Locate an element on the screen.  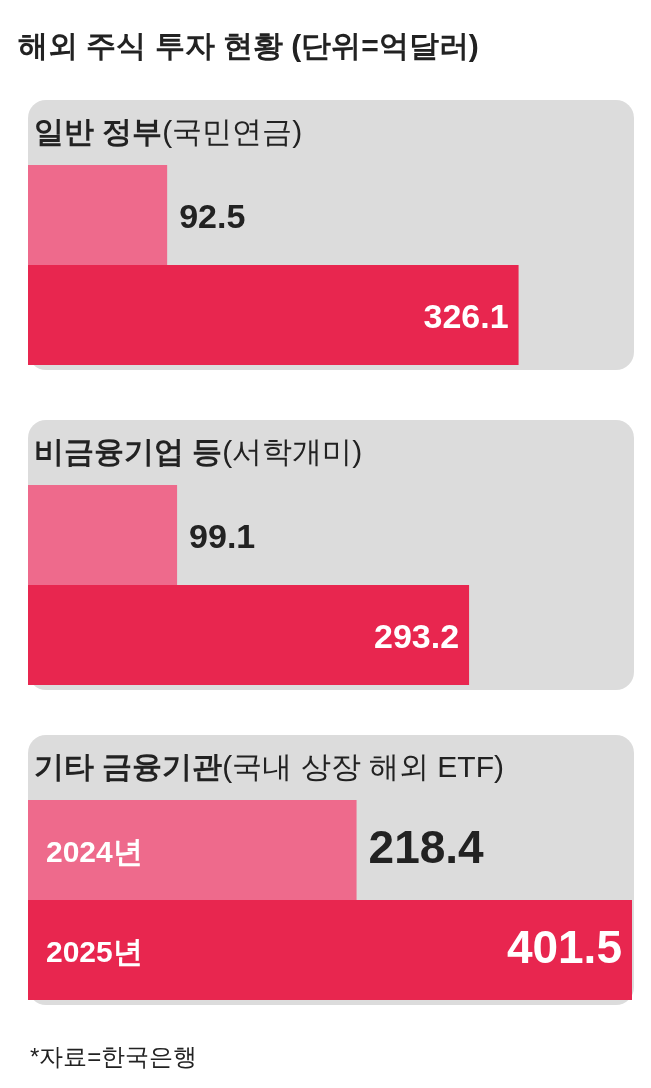
text: 일반 정부(국민연금) is located at coordinates (168, 131).